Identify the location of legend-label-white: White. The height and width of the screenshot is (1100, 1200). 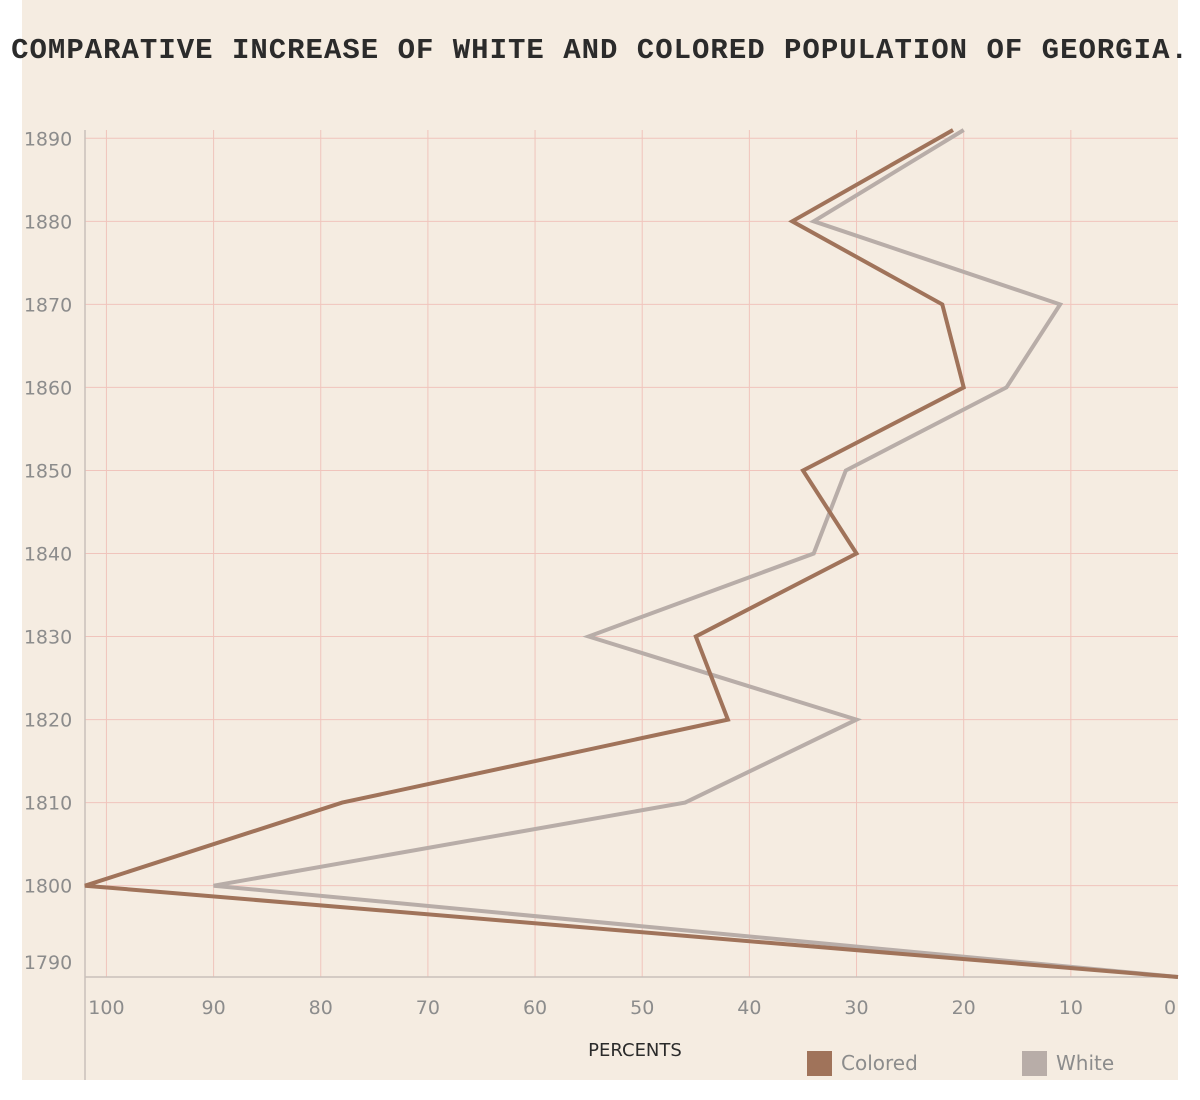
(1085, 1063).